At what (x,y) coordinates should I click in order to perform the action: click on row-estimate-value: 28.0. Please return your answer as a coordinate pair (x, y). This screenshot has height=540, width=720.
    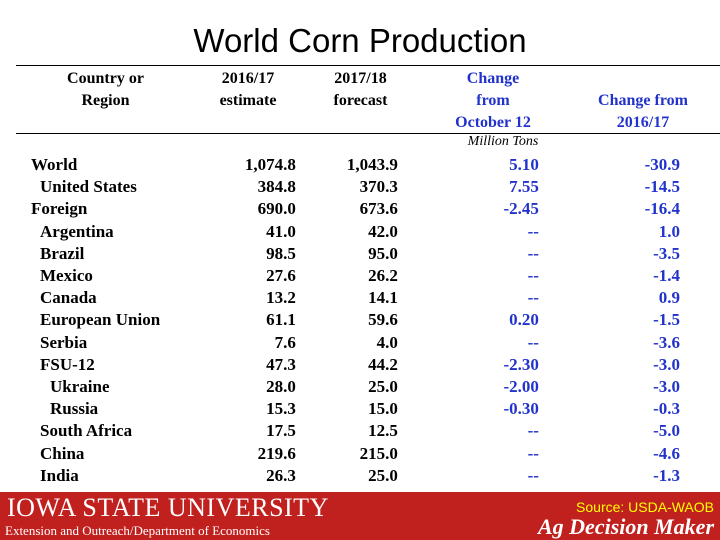
    Looking at the image, I should click on (281, 386).